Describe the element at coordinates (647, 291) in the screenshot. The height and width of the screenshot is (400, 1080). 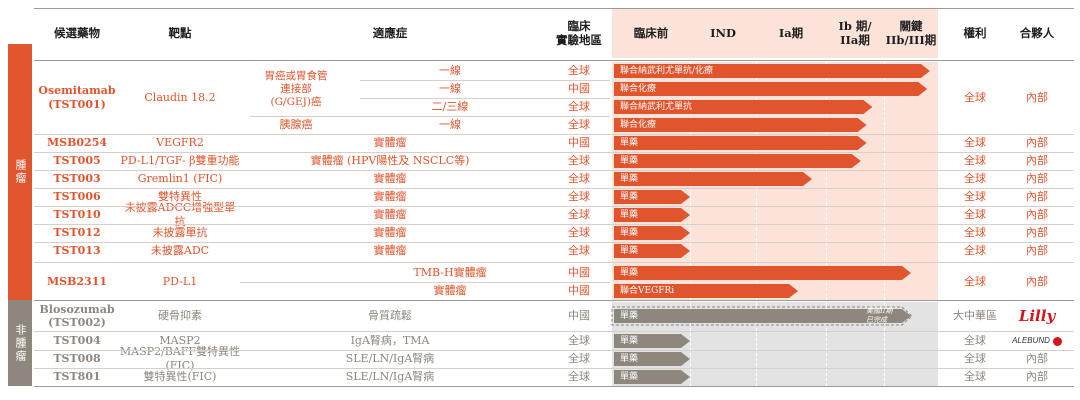
I see `bar-label: 聯合VEGFRi` at that location.